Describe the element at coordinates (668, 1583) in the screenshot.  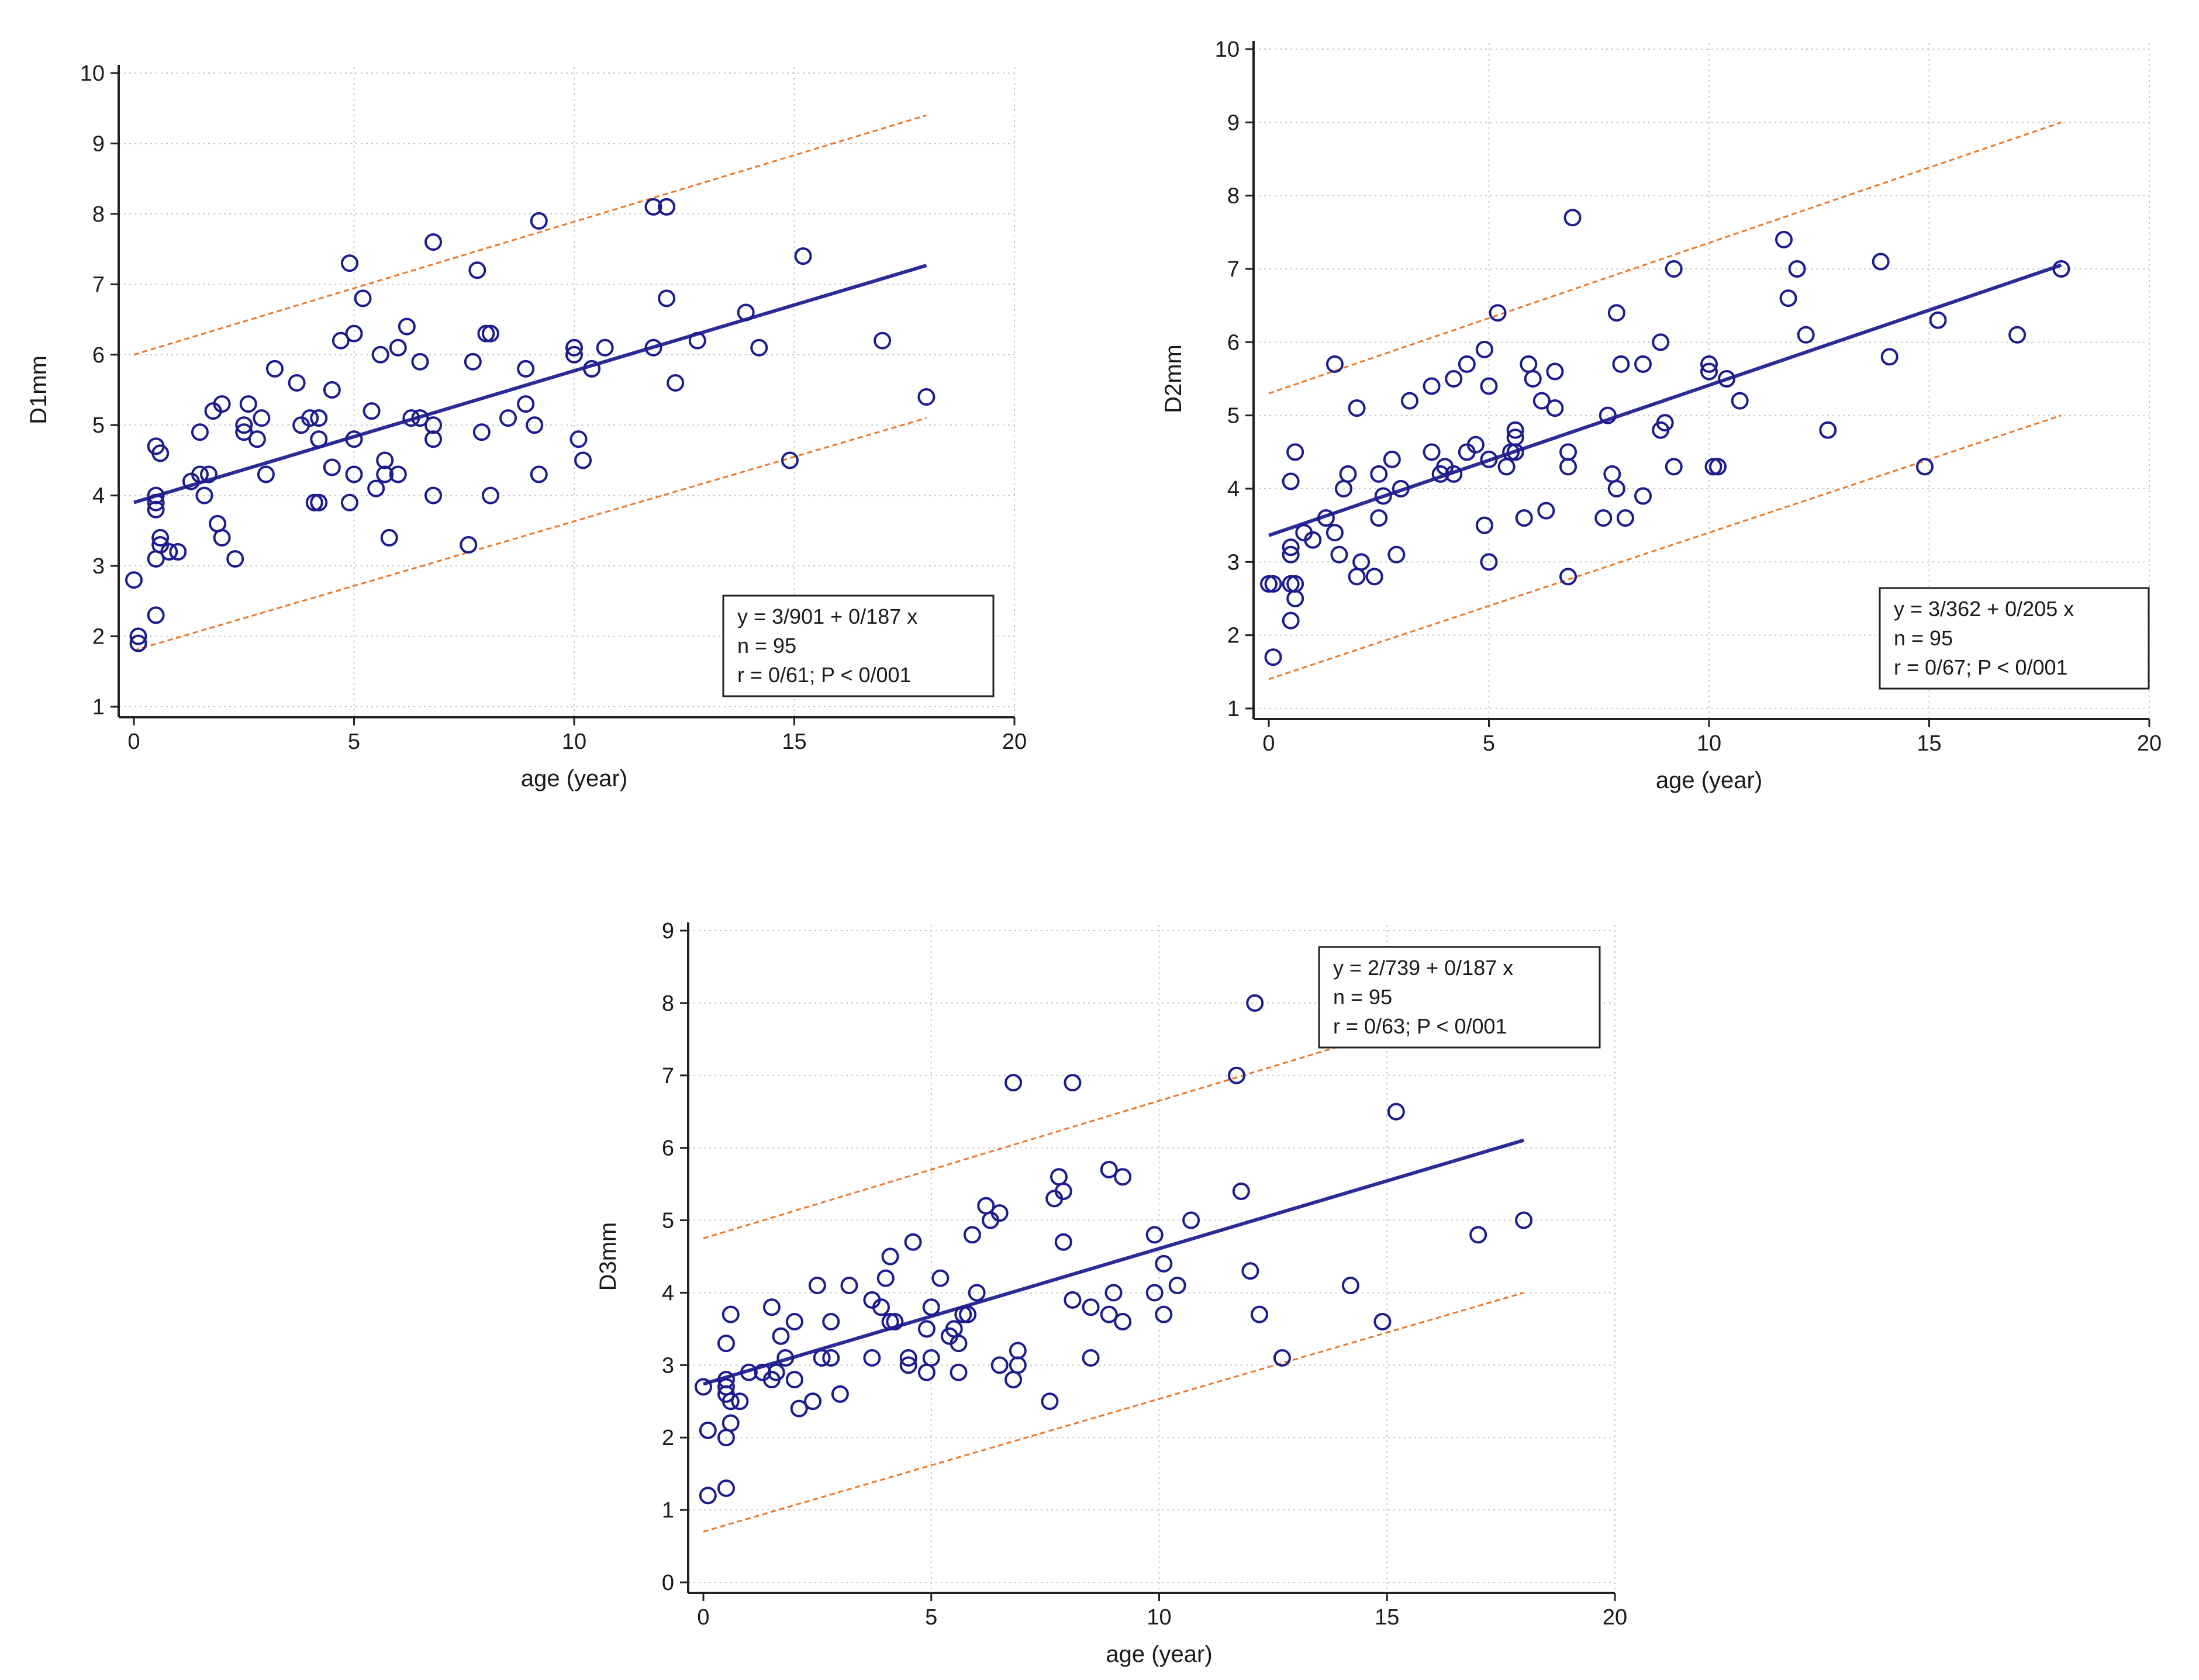
I see `y-tick-label: 0` at that location.